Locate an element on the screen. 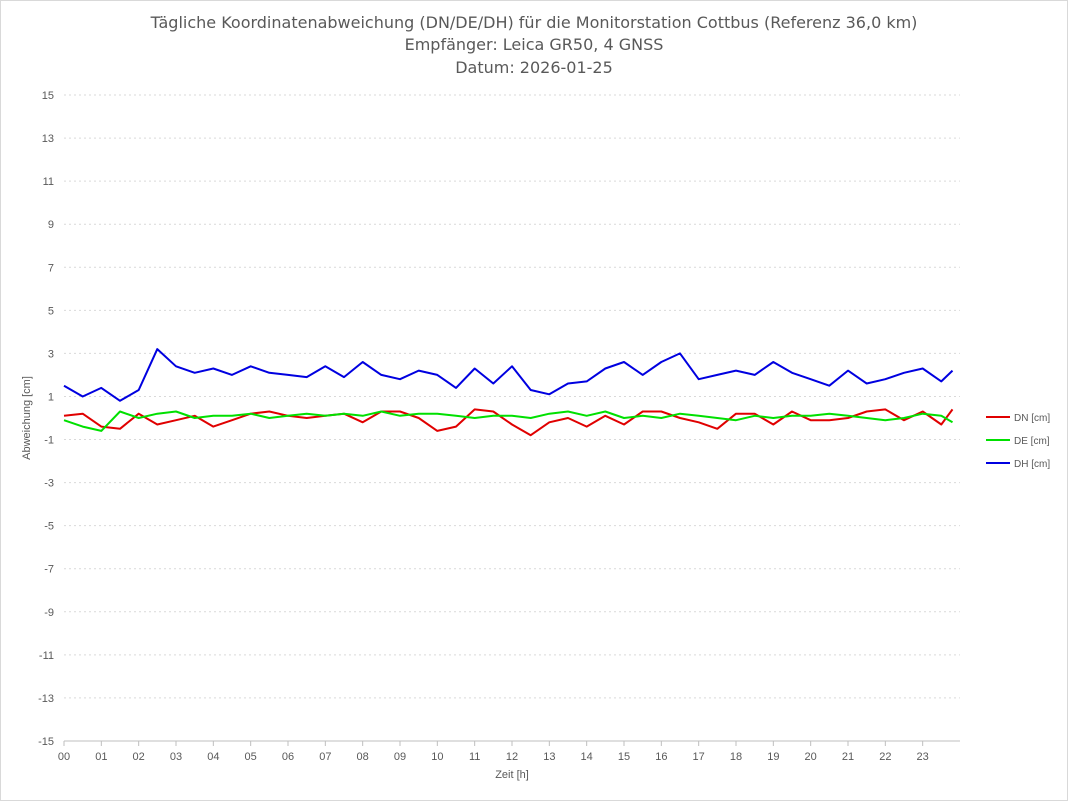  series-line-dh is located at coordinates (508, 375).